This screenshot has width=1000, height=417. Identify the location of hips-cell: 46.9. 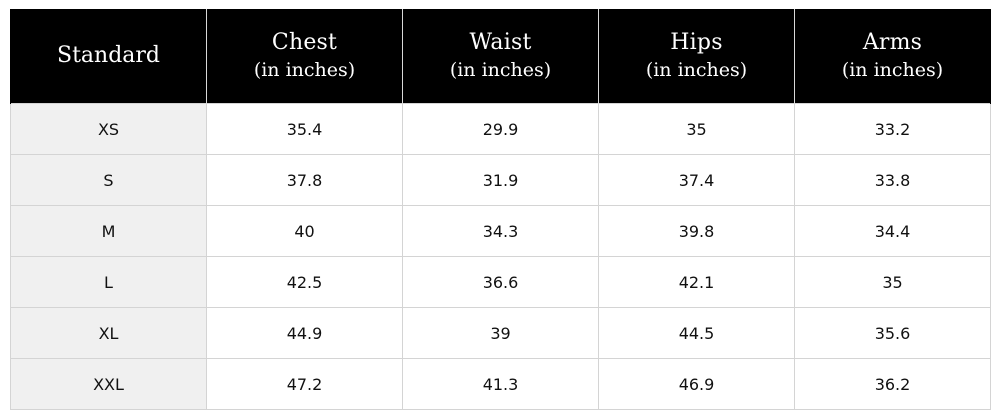
(696, 384).